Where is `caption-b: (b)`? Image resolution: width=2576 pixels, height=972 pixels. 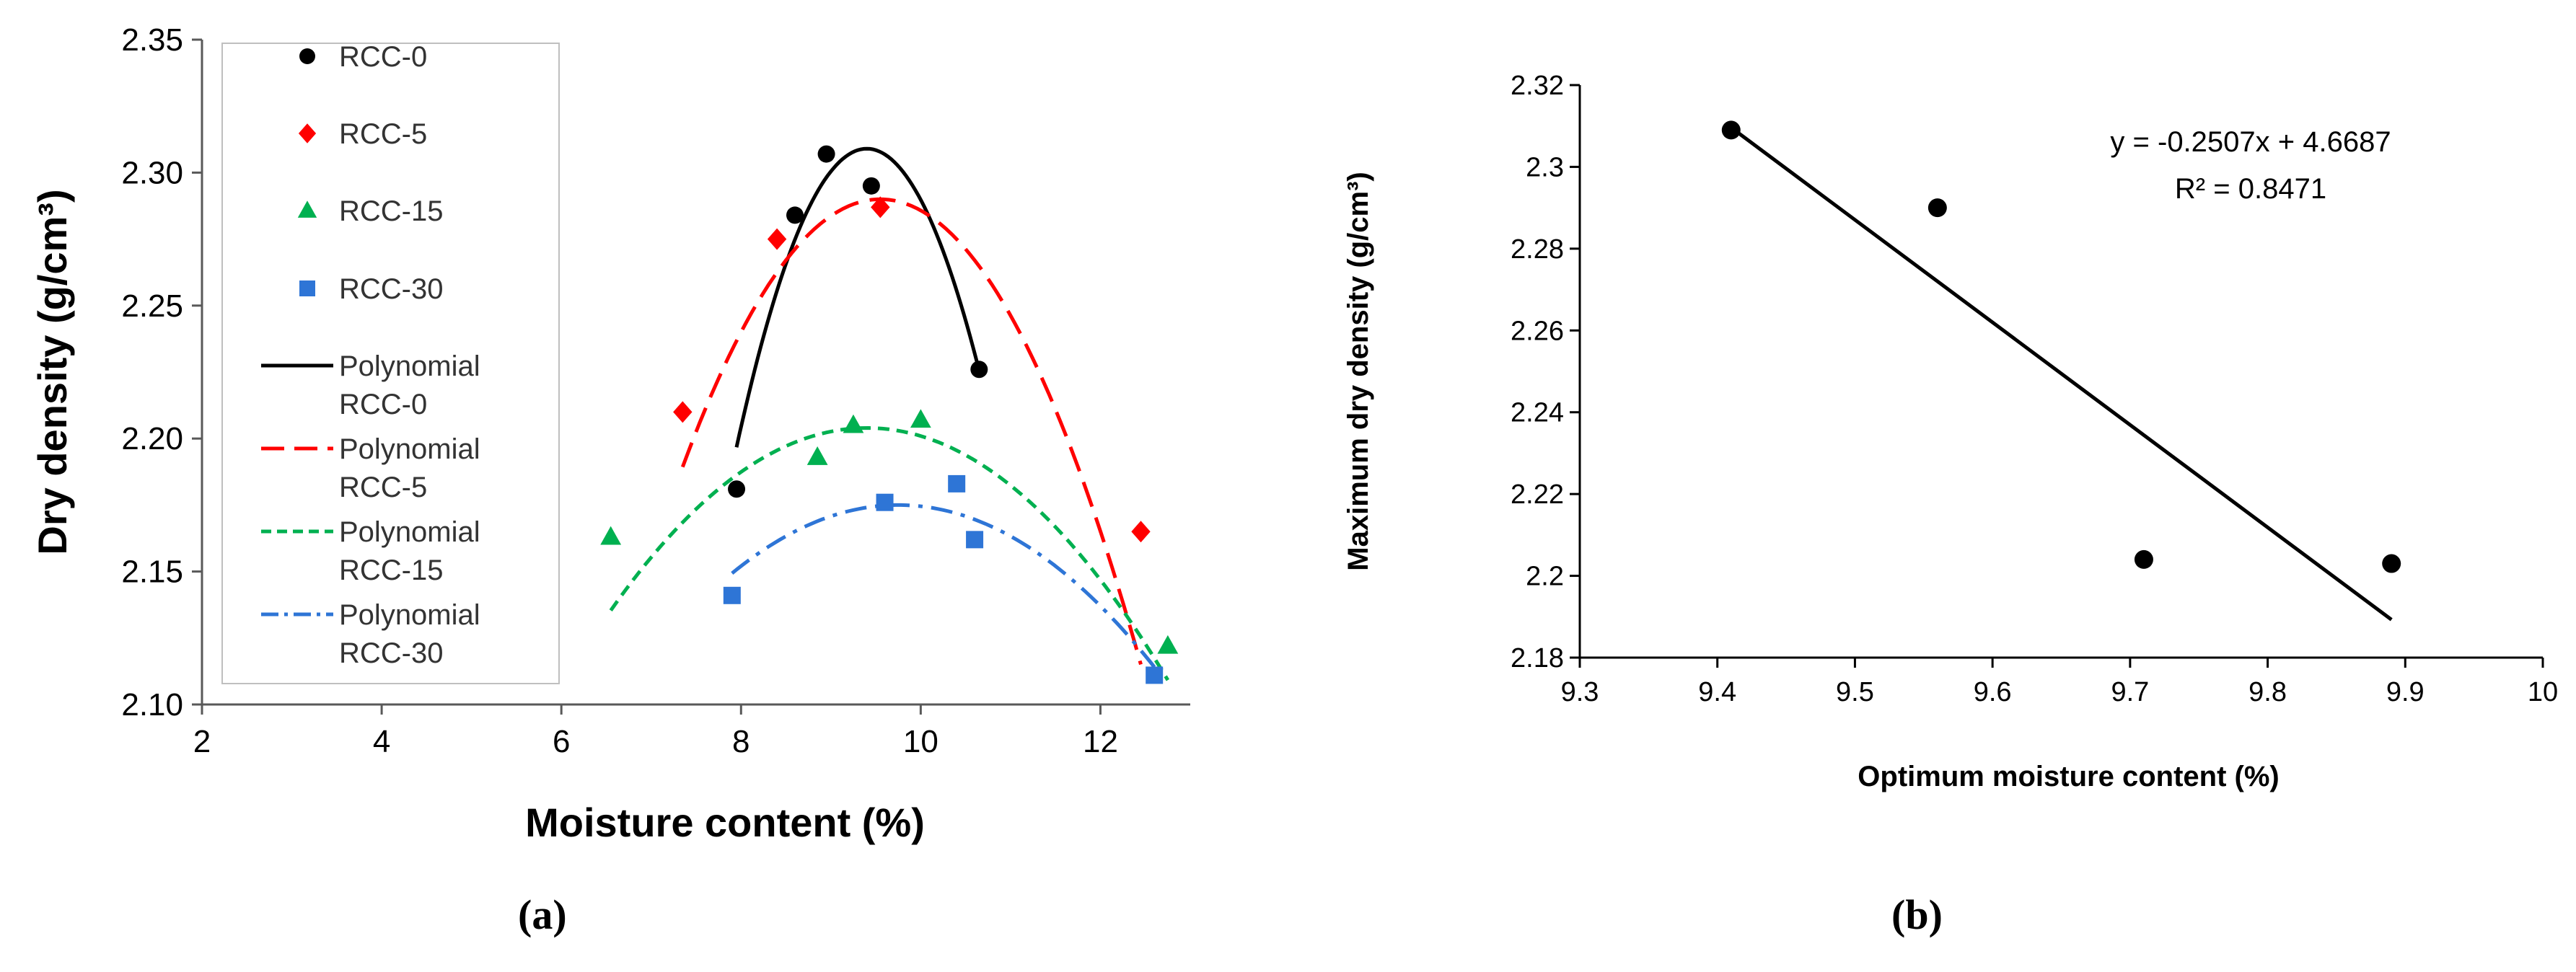
caption-b: (b) is located at coordinates (1917, 915).